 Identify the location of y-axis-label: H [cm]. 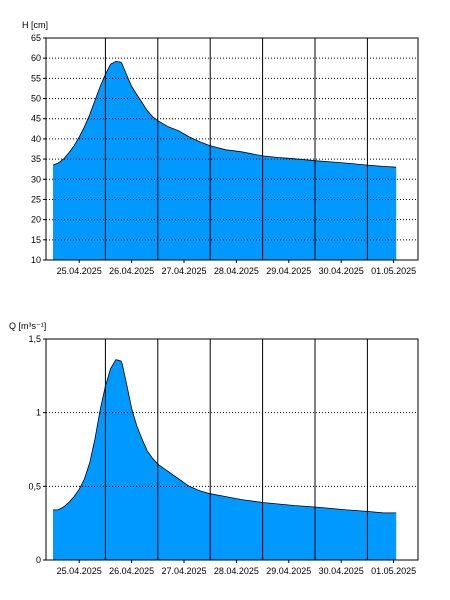
(35, 25).